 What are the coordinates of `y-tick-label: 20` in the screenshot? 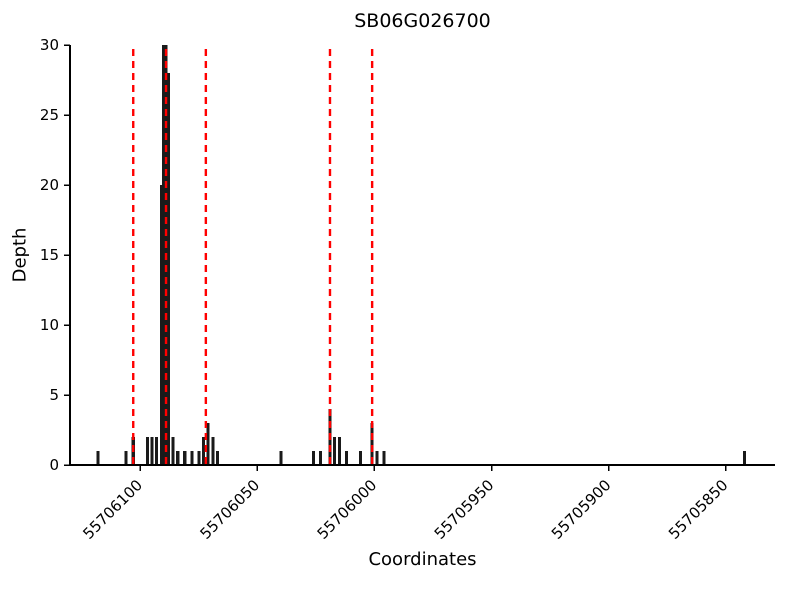 It's located at (49, 185).